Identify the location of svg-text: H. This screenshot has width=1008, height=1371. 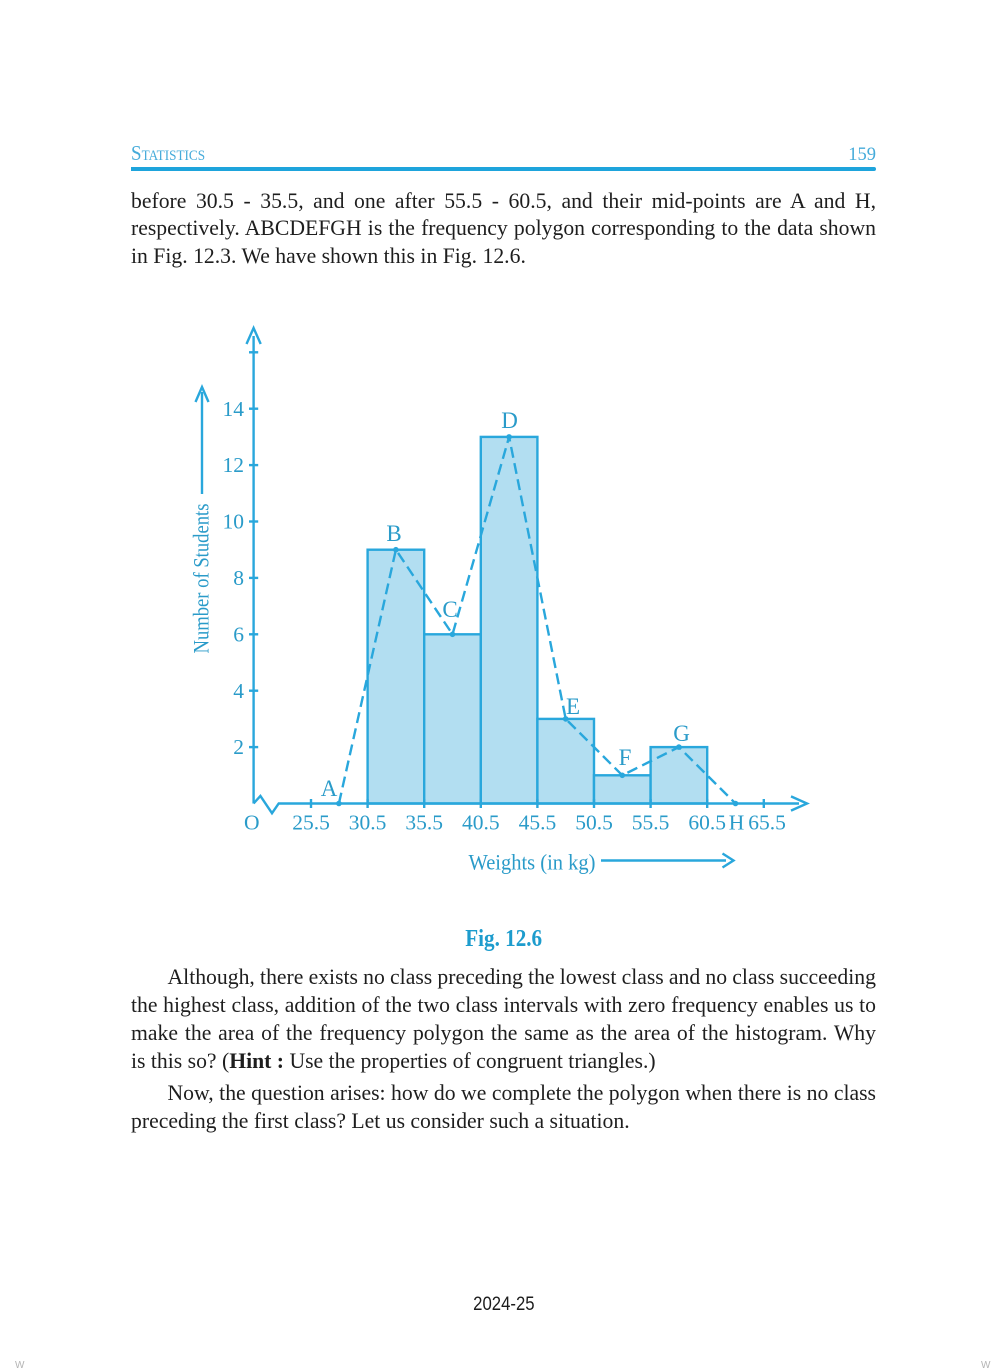
(737, 823).